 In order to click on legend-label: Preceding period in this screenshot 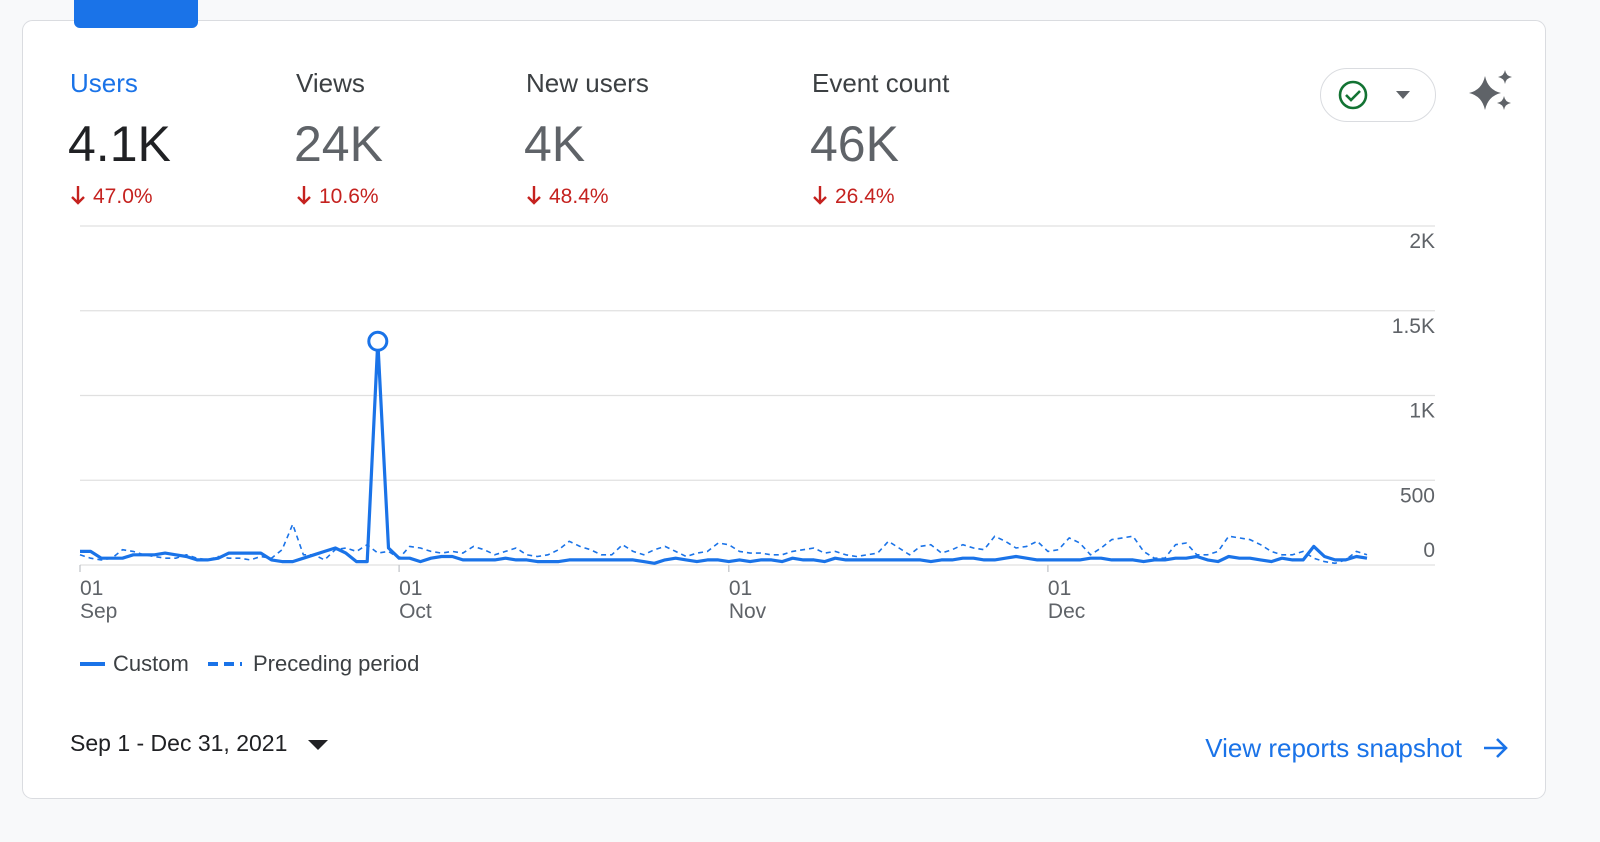, I will do `click(336, 663)`.